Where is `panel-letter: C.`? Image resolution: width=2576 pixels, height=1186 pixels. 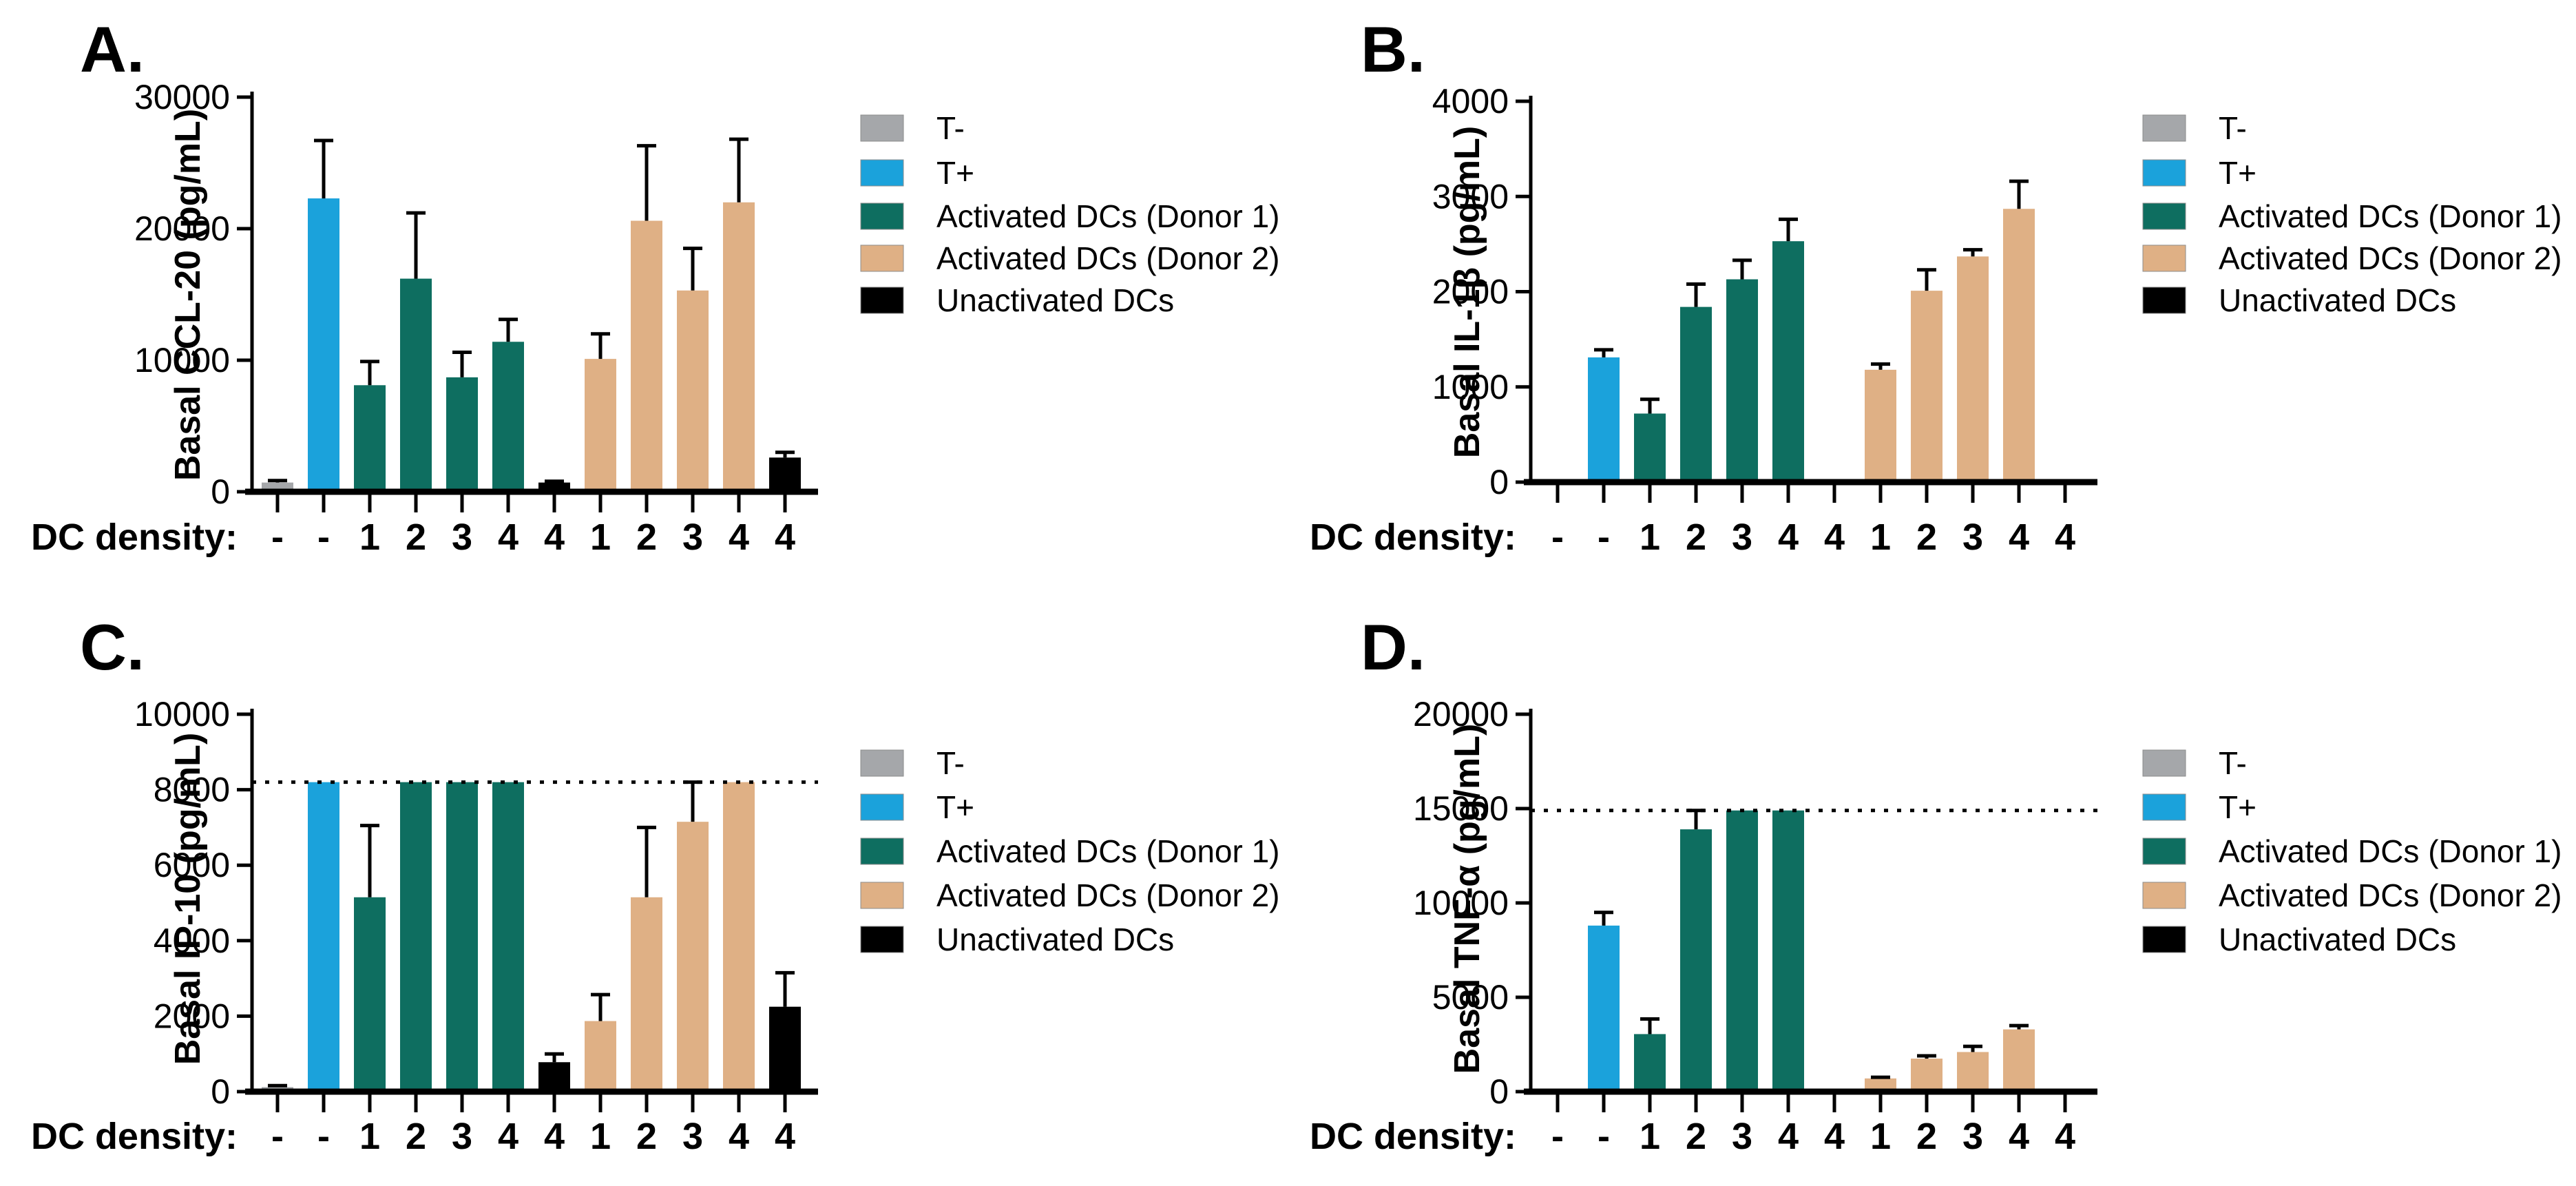
panel-letter: C. is located at coordinates (112, 647).